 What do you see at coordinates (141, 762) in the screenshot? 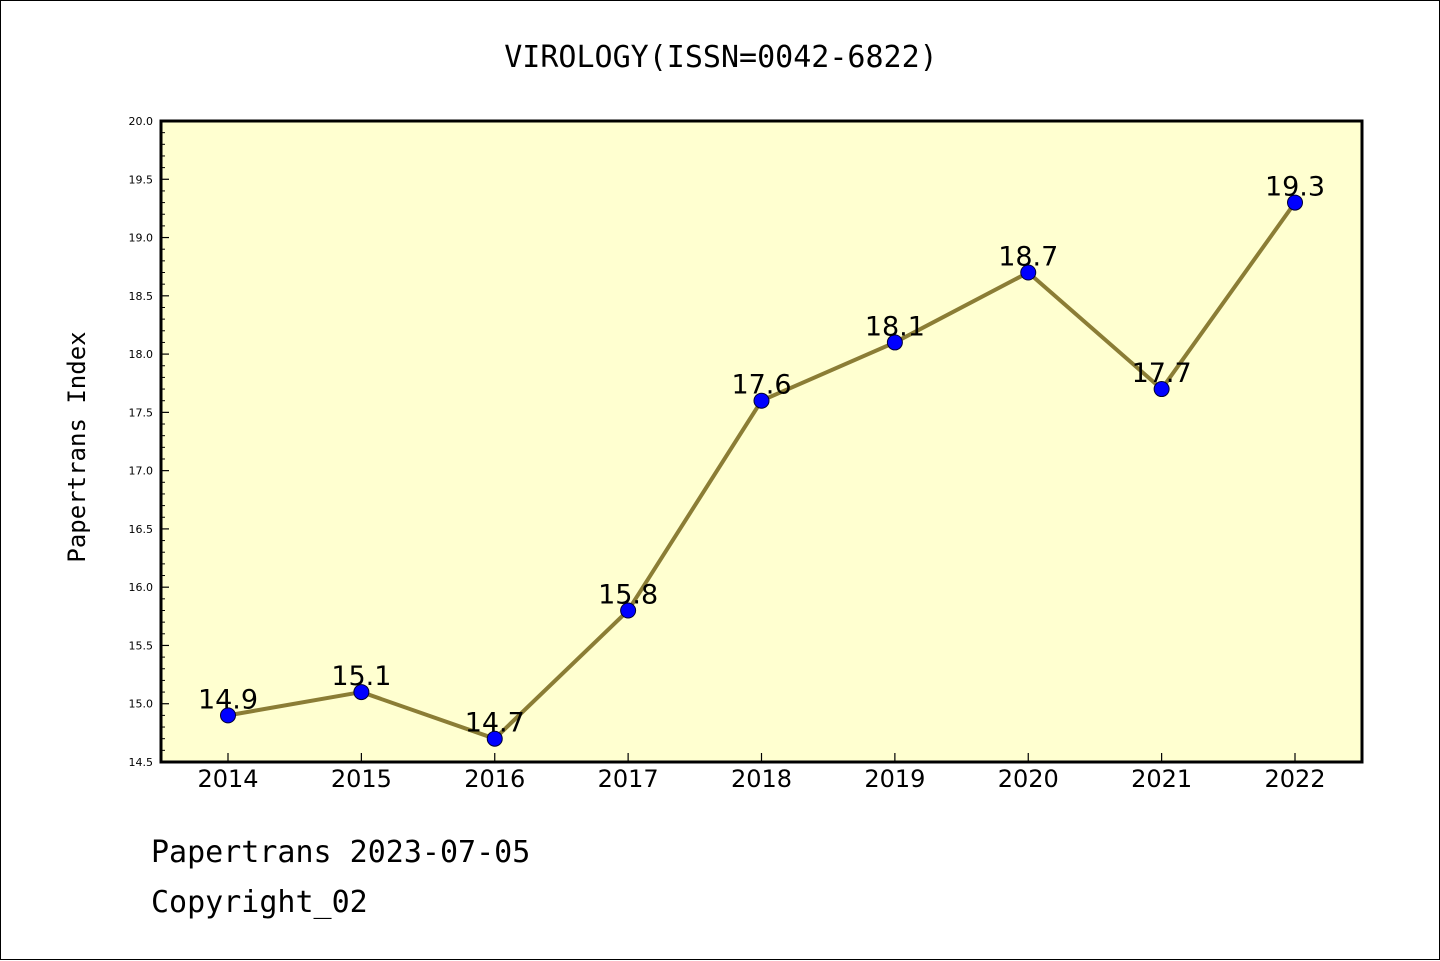
I see `y-tick-label: 14.5` at bounding box center [141, 762].